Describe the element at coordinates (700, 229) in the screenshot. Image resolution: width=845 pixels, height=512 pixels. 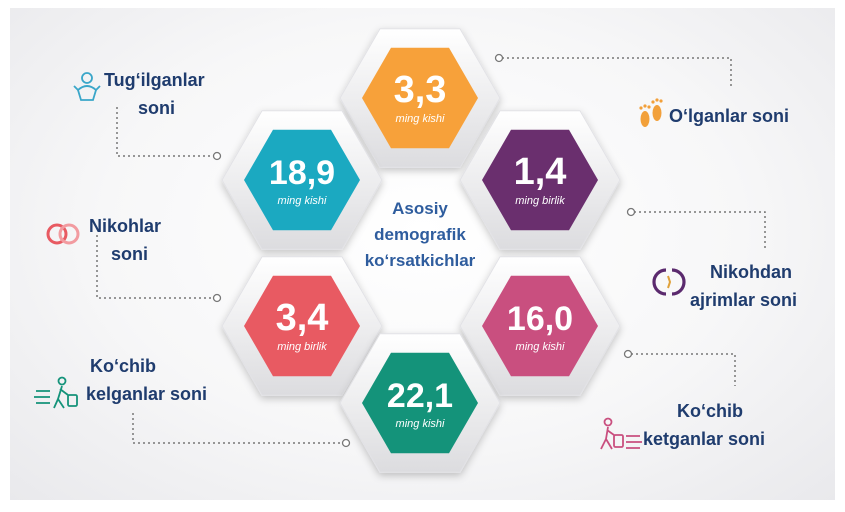
I see `connector-ajrimlar` at that location.